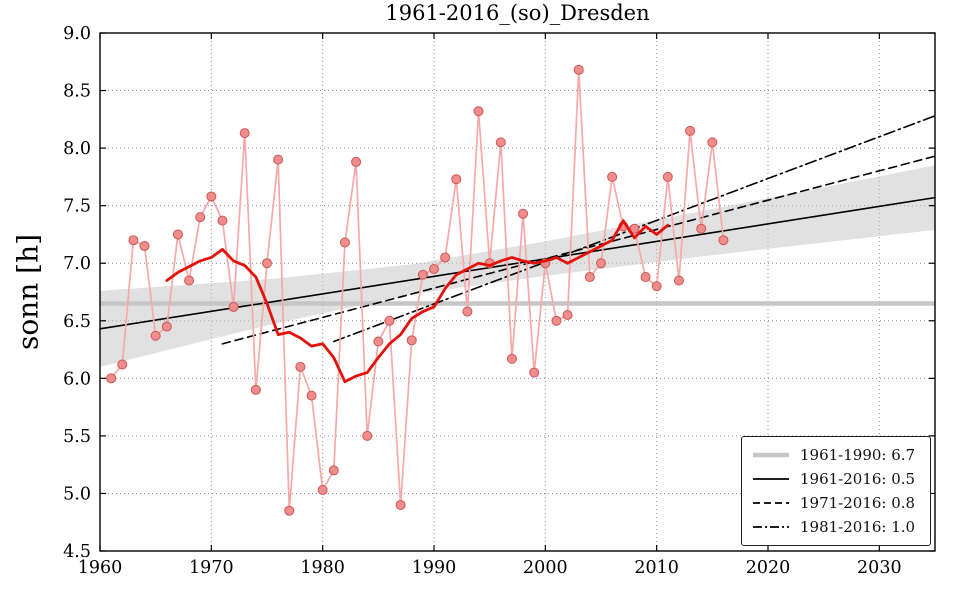 The image size is (960, 600). Describe the element at coordinates (768, 568) in the screenshot. I see `x-tick-label: 2020` at that location.